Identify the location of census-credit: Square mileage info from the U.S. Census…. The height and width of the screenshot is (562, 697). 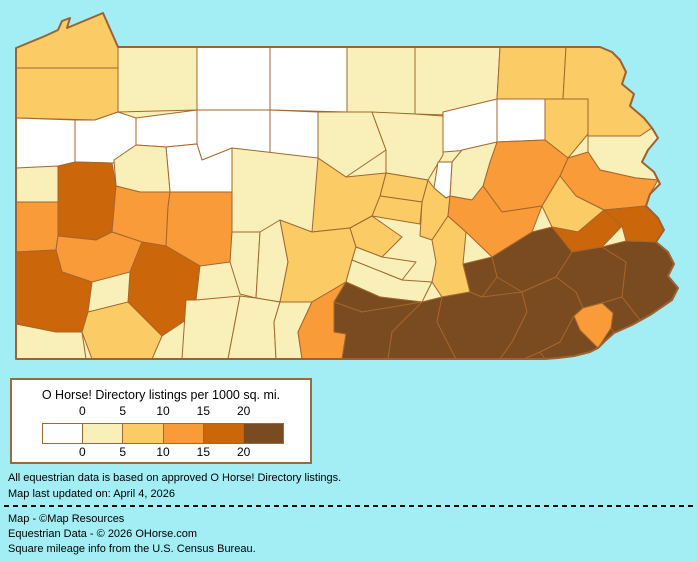
(132, 549).